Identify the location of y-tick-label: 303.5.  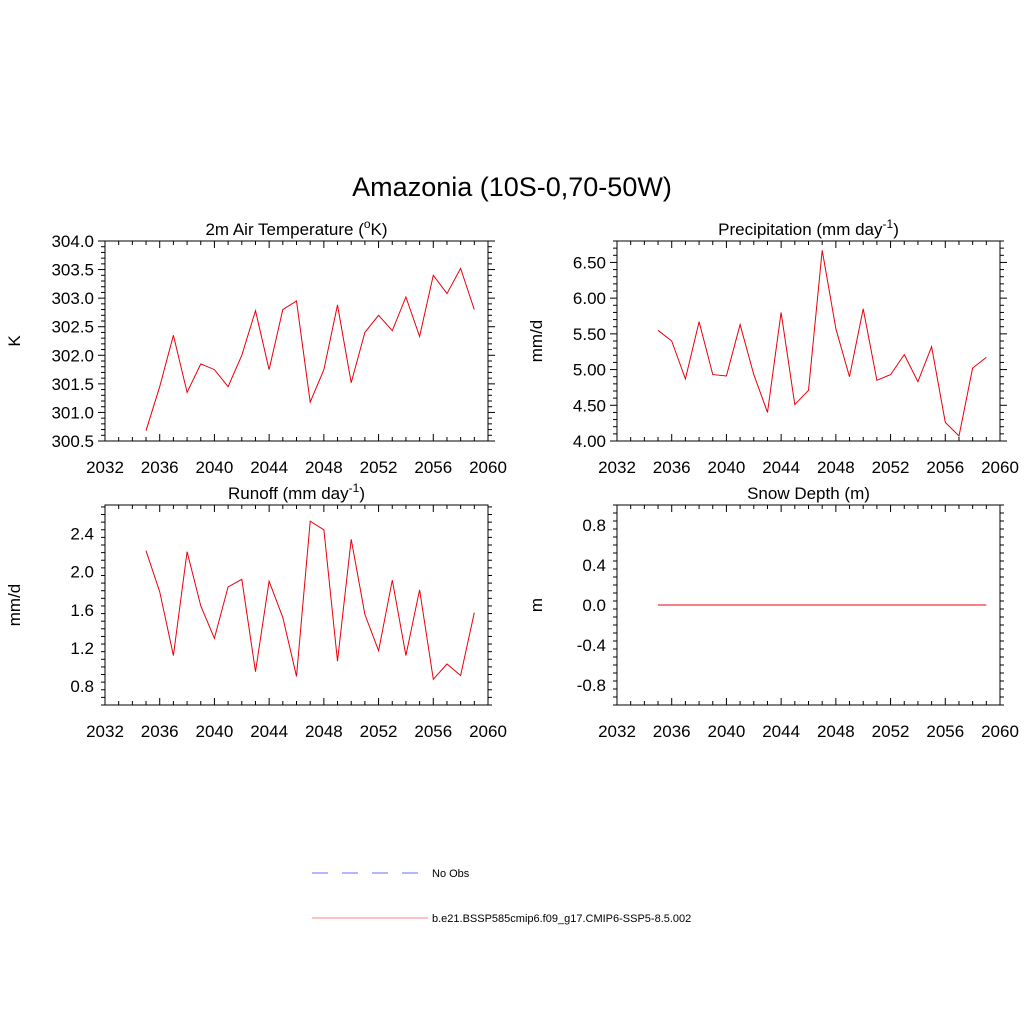
(72, 270).